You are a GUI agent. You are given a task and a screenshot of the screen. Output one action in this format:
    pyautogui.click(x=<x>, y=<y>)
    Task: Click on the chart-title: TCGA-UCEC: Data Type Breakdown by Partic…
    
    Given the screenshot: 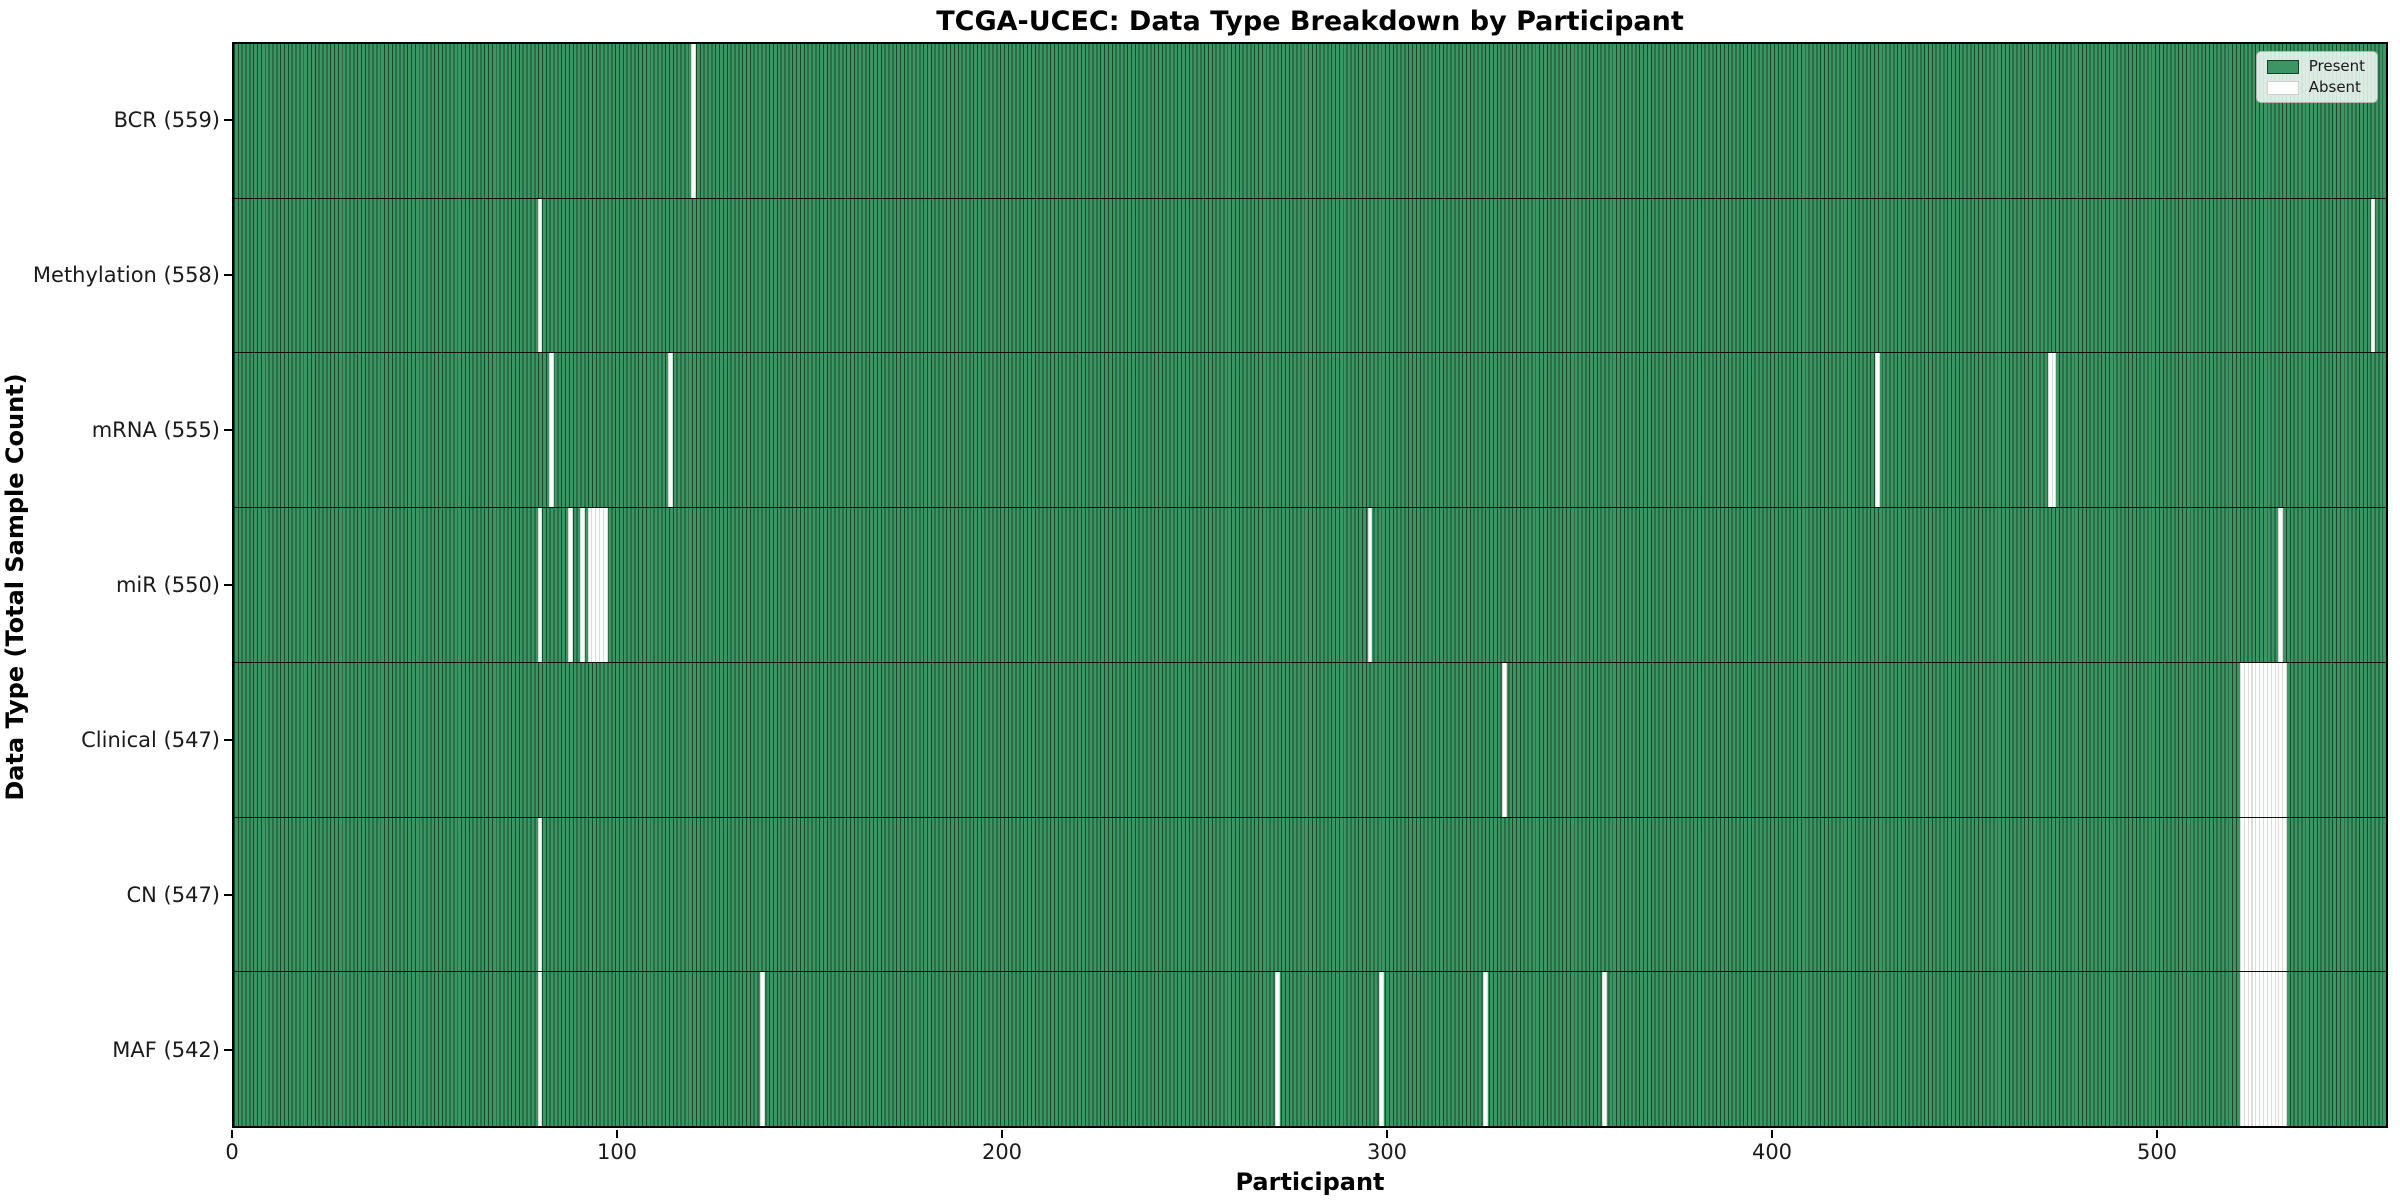 What is the action you would take?
    pyautogui.click(x=1310, y=21)
    